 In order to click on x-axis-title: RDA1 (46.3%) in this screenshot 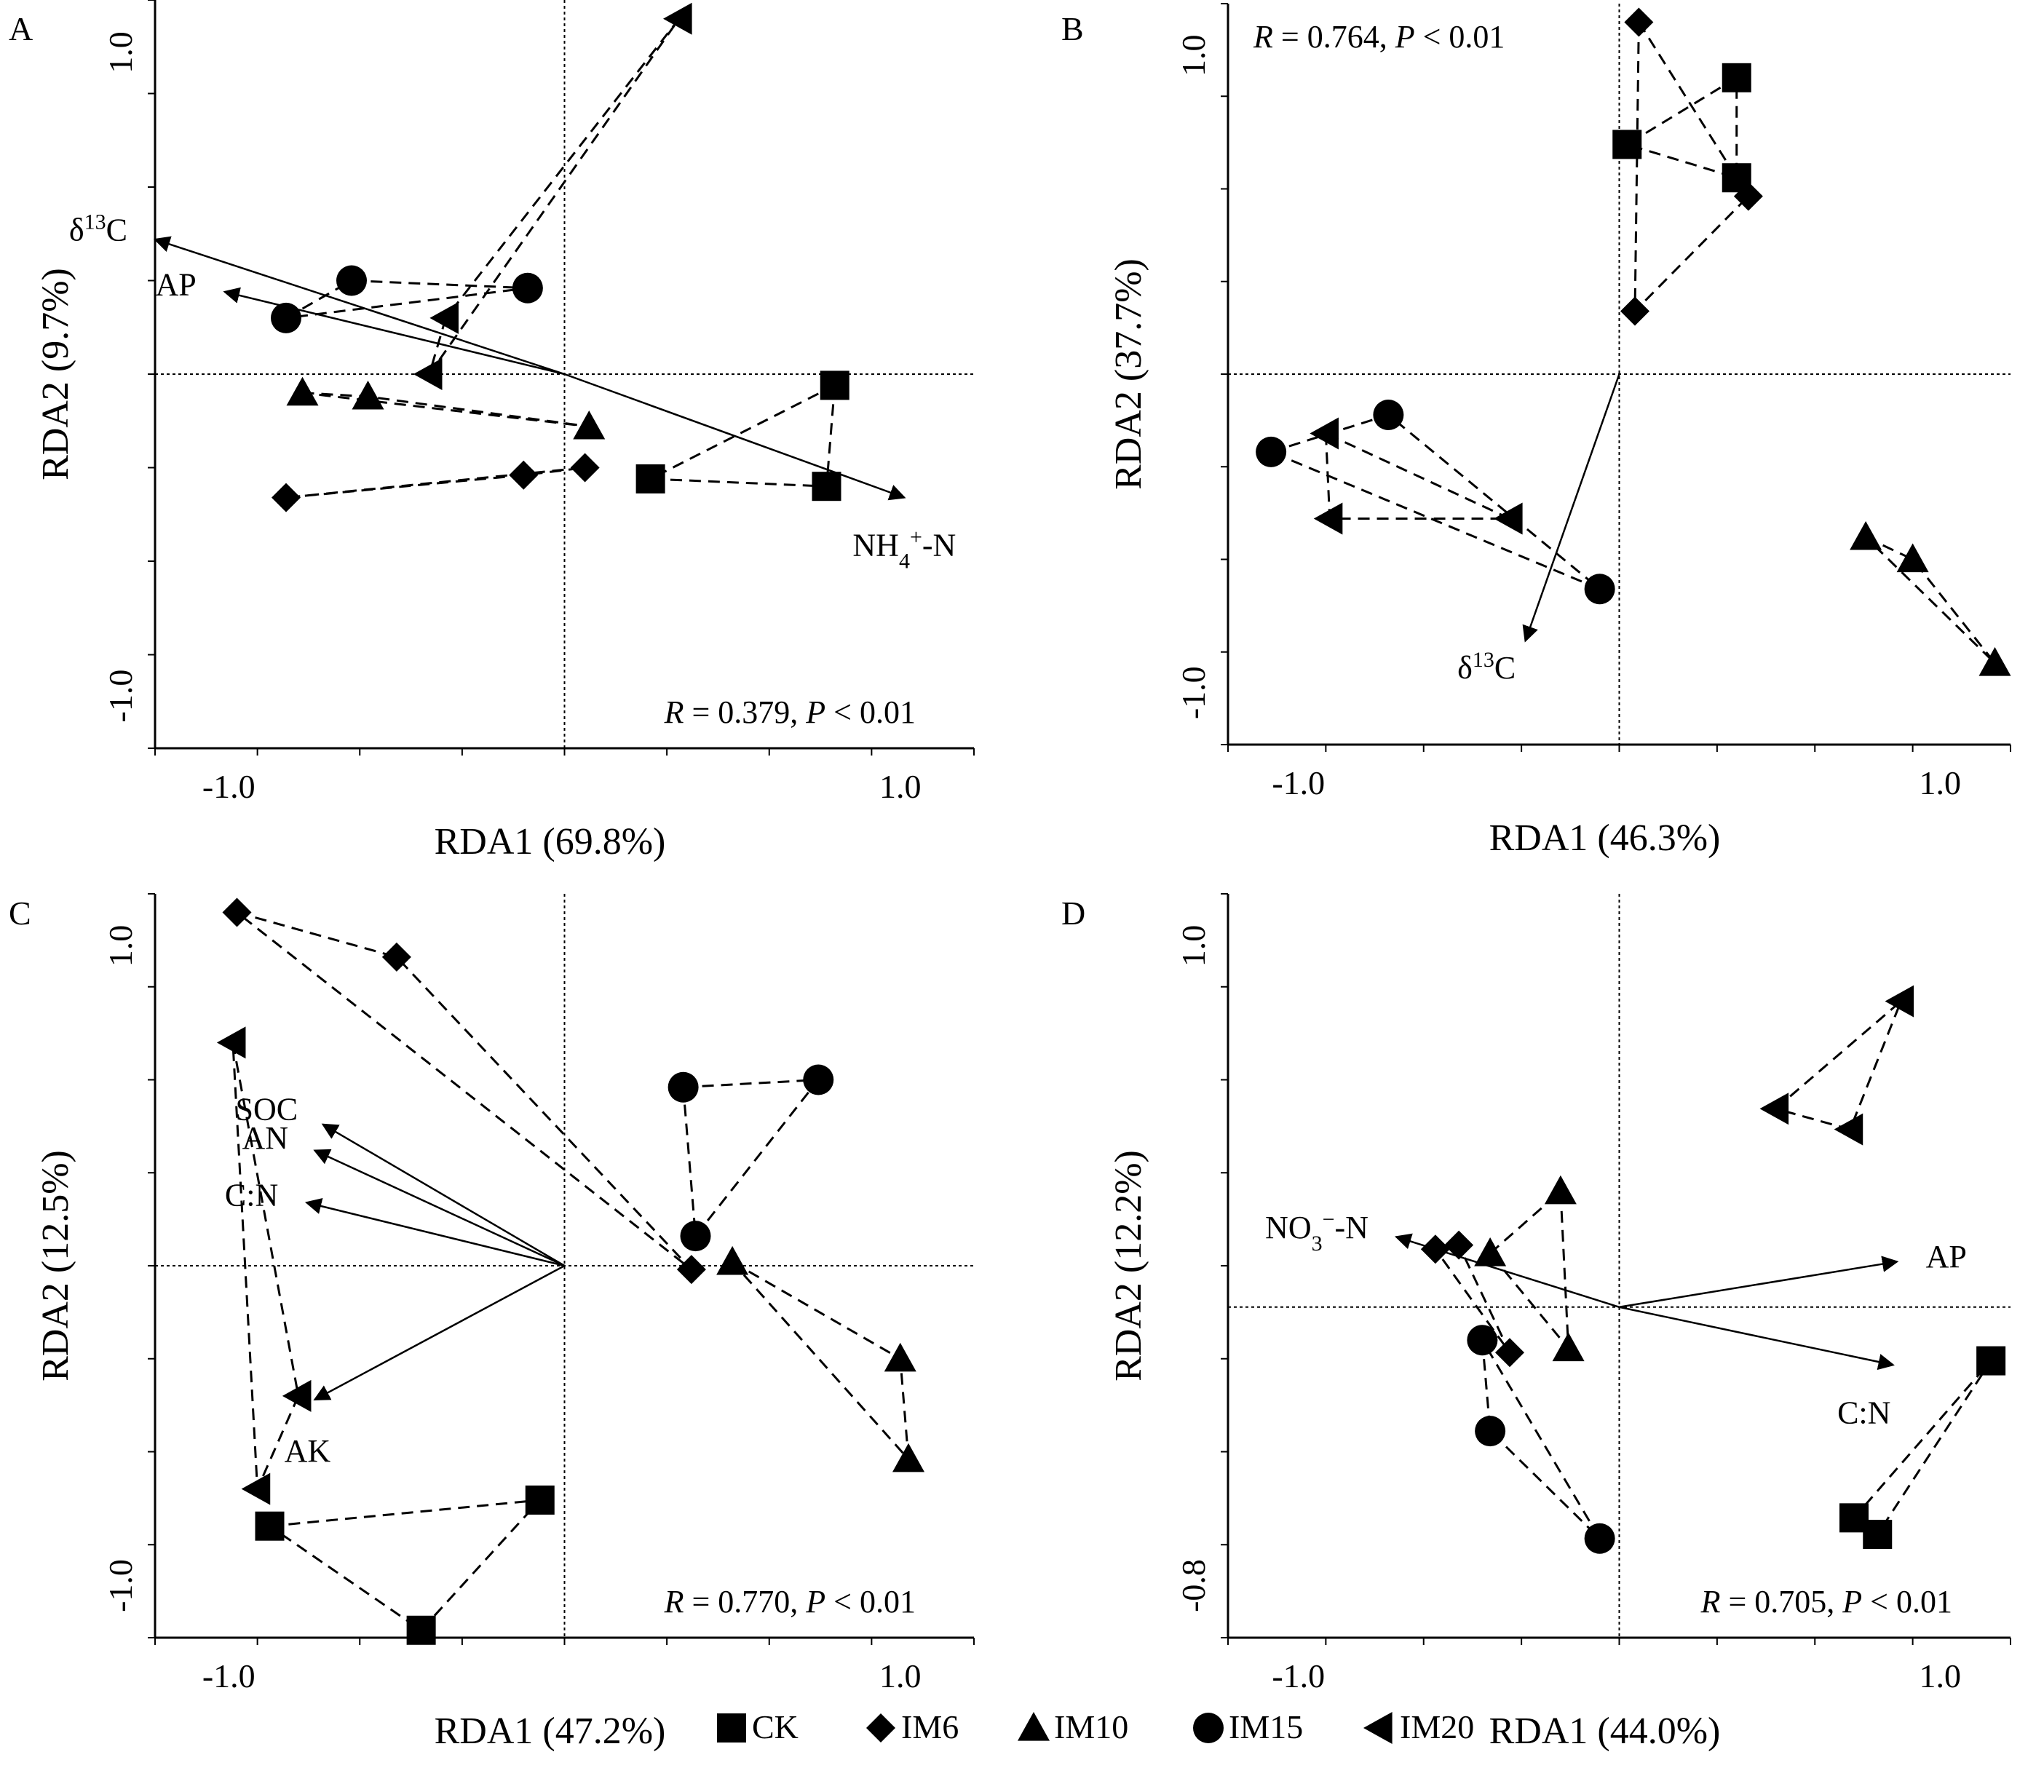, I will do `click(1605, 838)`.